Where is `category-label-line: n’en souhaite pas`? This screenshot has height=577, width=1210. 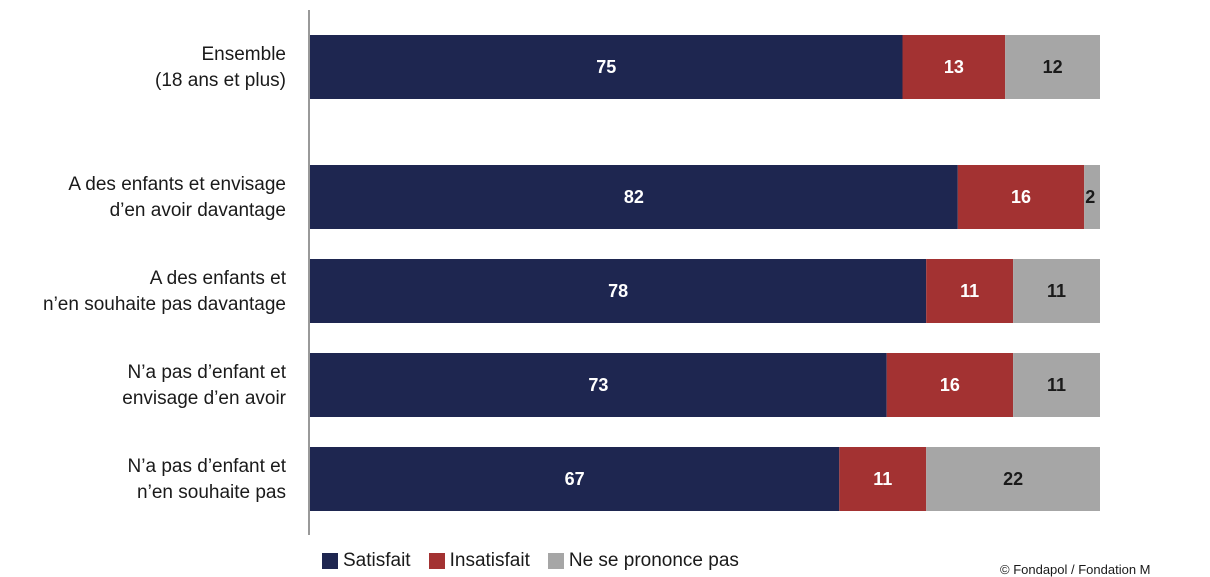 category-label-line: n’en souhaite pas is located at coordinates (211, 492).